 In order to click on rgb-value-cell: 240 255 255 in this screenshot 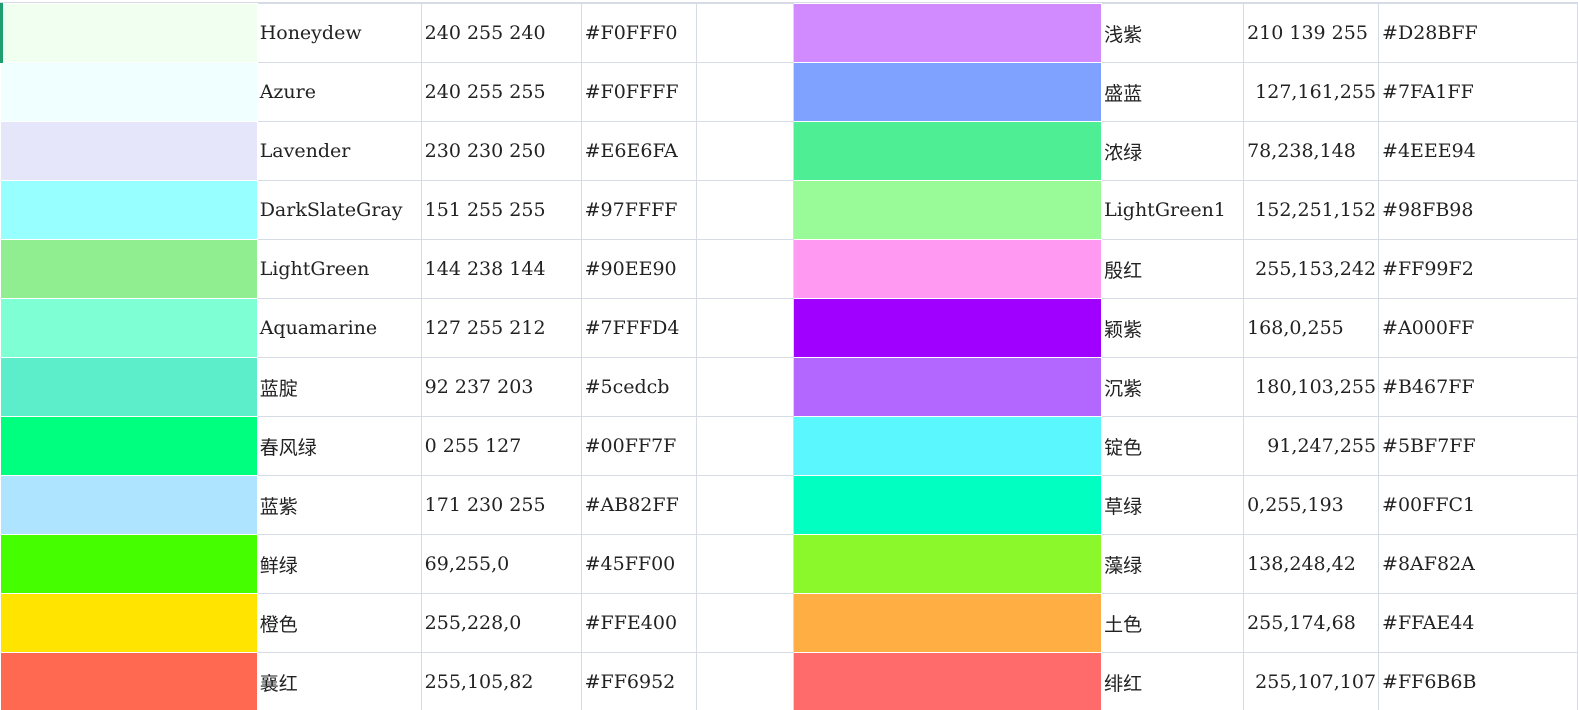, I will do `click(501, 92)`.